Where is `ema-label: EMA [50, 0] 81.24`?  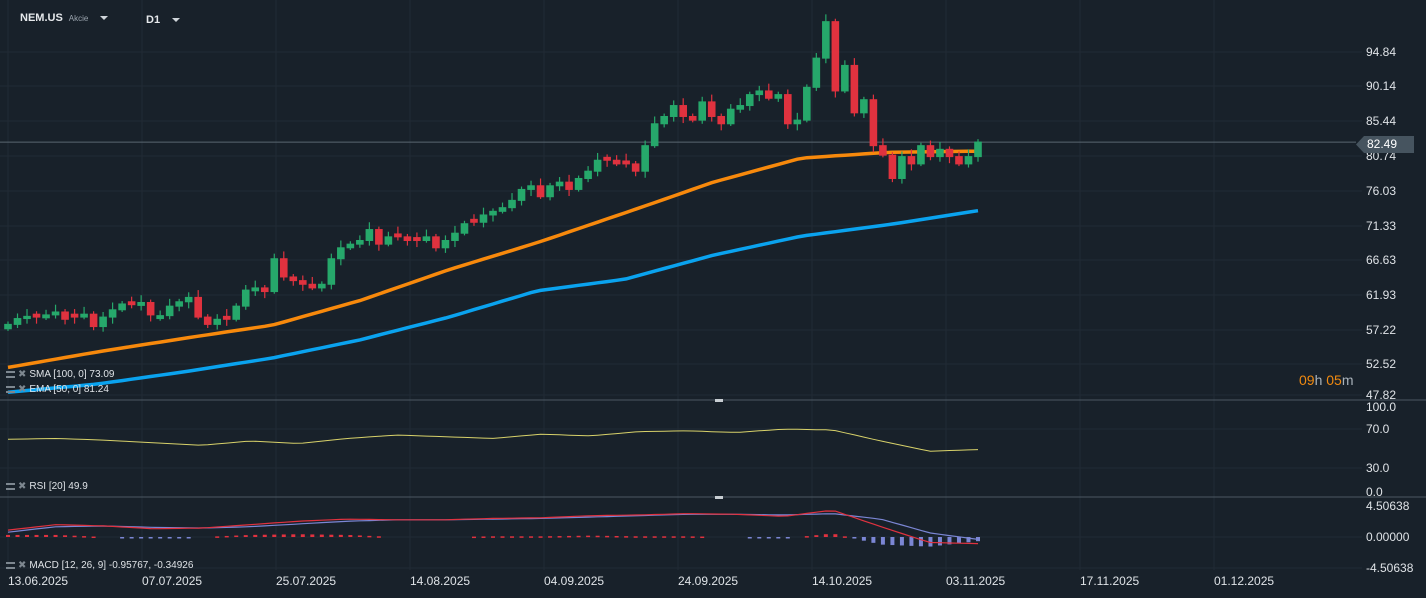 ema-label: EMA [50, 0] 81.24 is located at coordinates (69, 389).